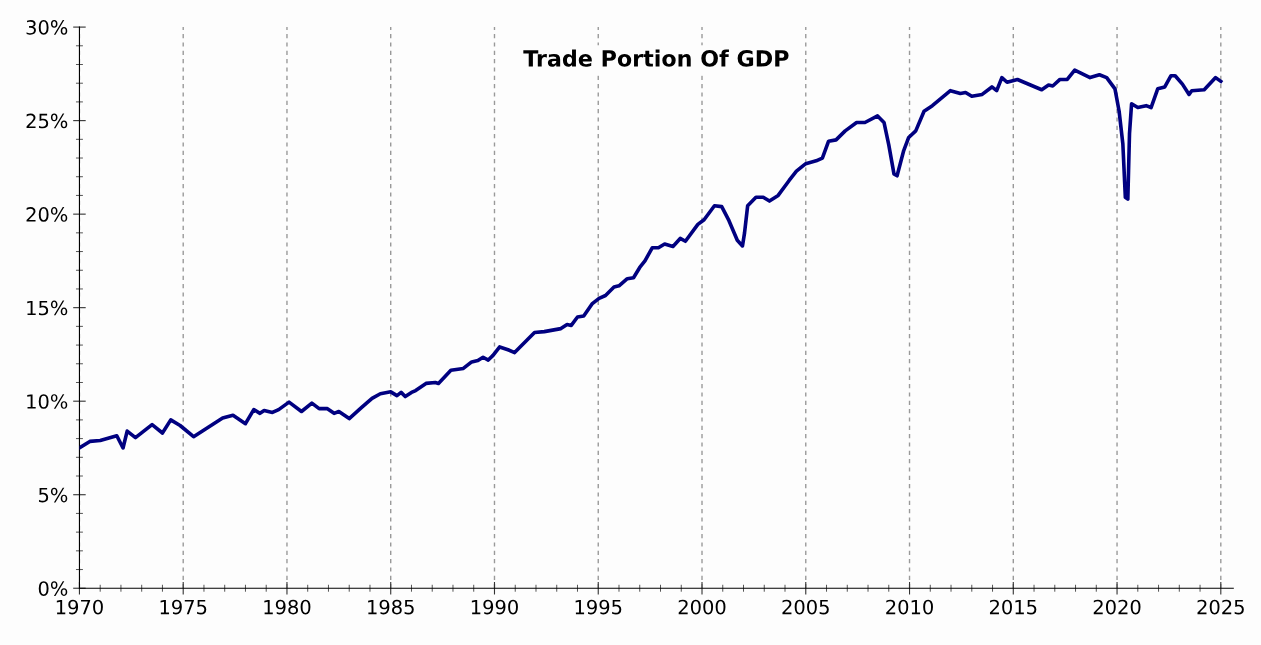 The width and height of the screenshot is (1261, 645). What do you see at coordinates (79, 607) in the screenshot?
I see `x-tick-label: 1970` at bounding box center [79, 607].